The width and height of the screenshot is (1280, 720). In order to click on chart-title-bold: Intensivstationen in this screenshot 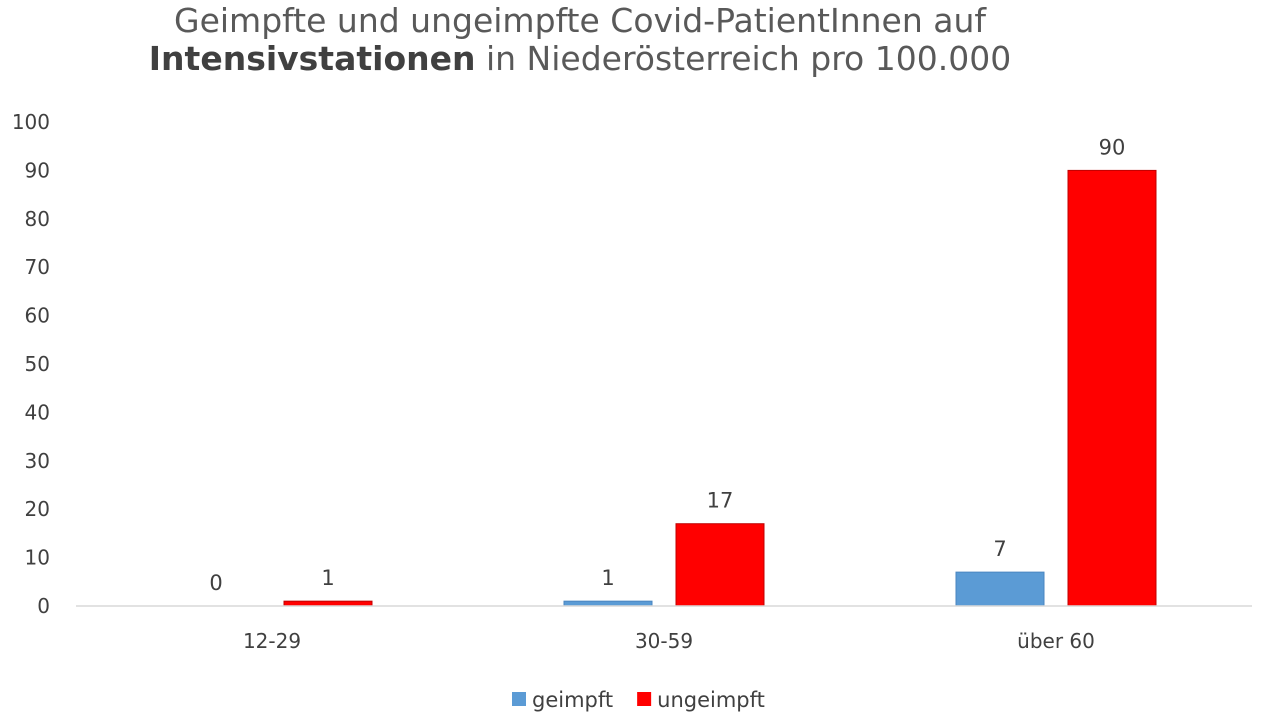, I will do `click(312, 59)`.